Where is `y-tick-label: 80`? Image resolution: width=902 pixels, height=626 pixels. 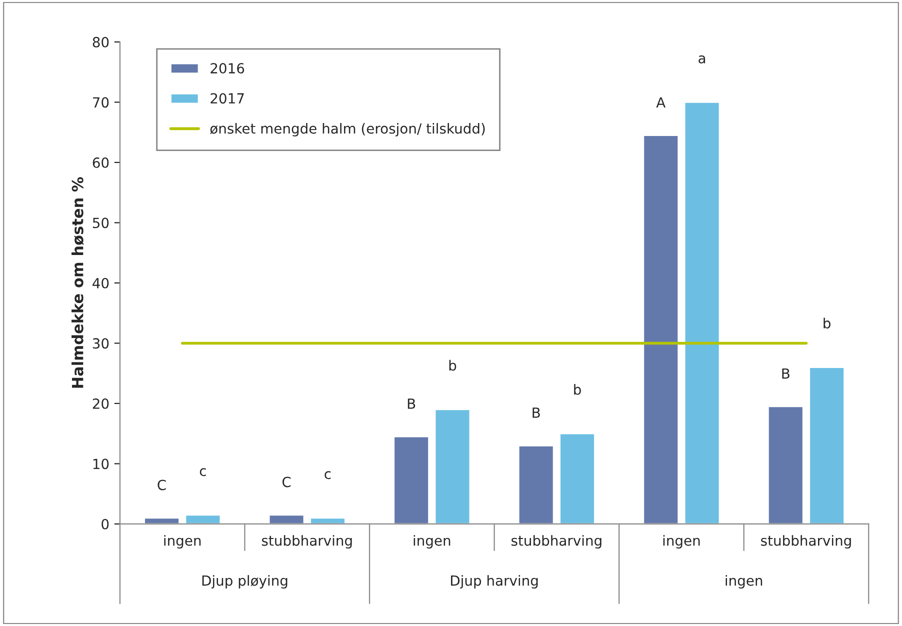
y-tick-label: 80 is located at coordinates (100, 42).